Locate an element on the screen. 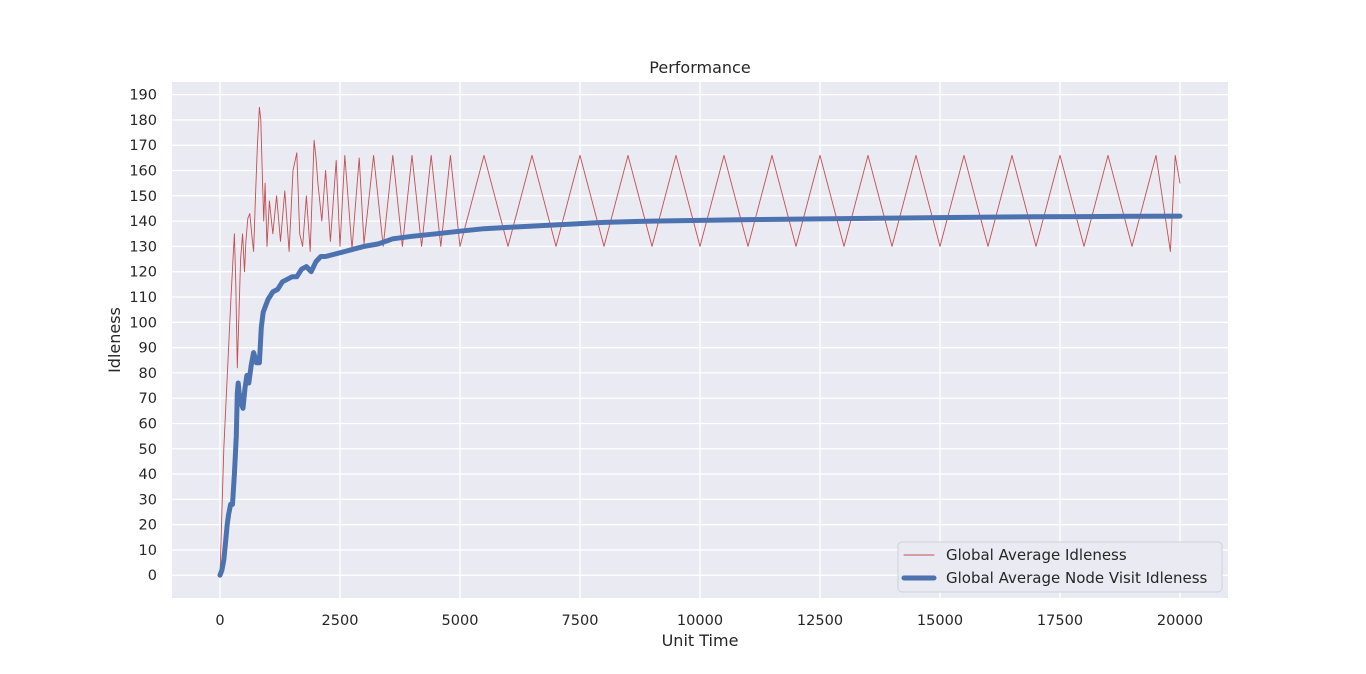 The height and width of the screenshot is (674, 1366). x-tick-label: 2500 is located at coordinates (340, 621).